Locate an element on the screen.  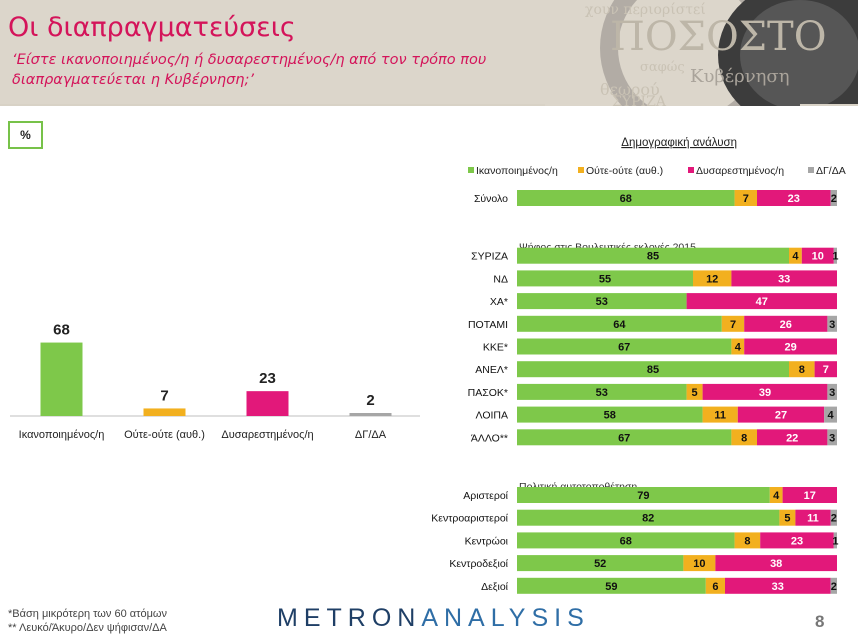
segment-value-label: 2 is located at coordinates (834, 587).